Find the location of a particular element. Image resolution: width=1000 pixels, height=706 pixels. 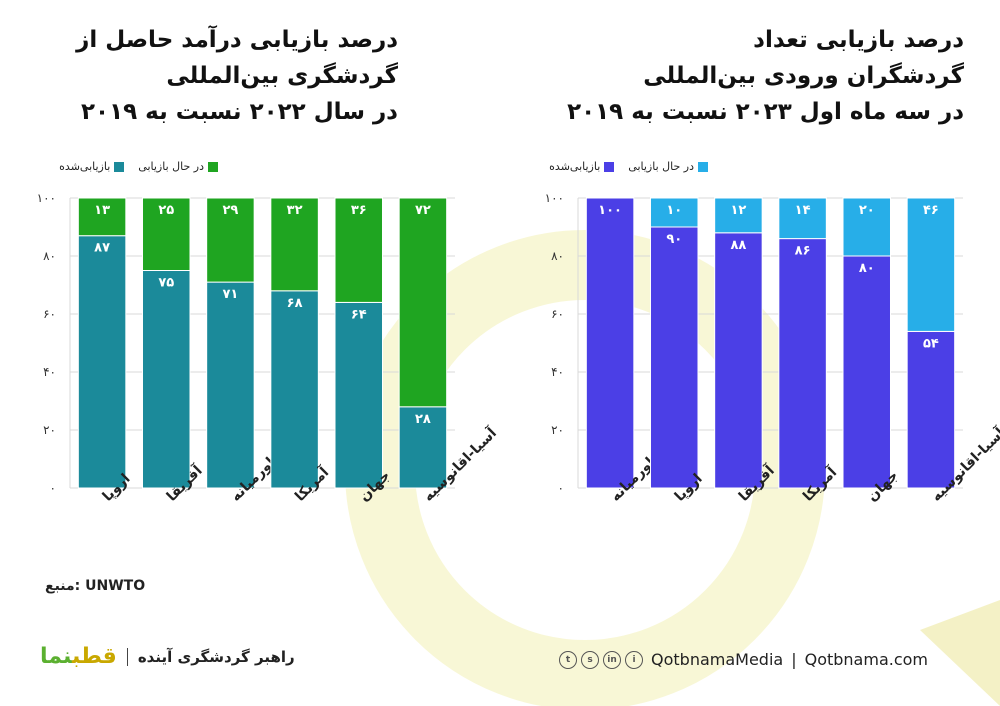

brand-tagline: راهبر گردشگری آینده is located at coordinates (216, 656).